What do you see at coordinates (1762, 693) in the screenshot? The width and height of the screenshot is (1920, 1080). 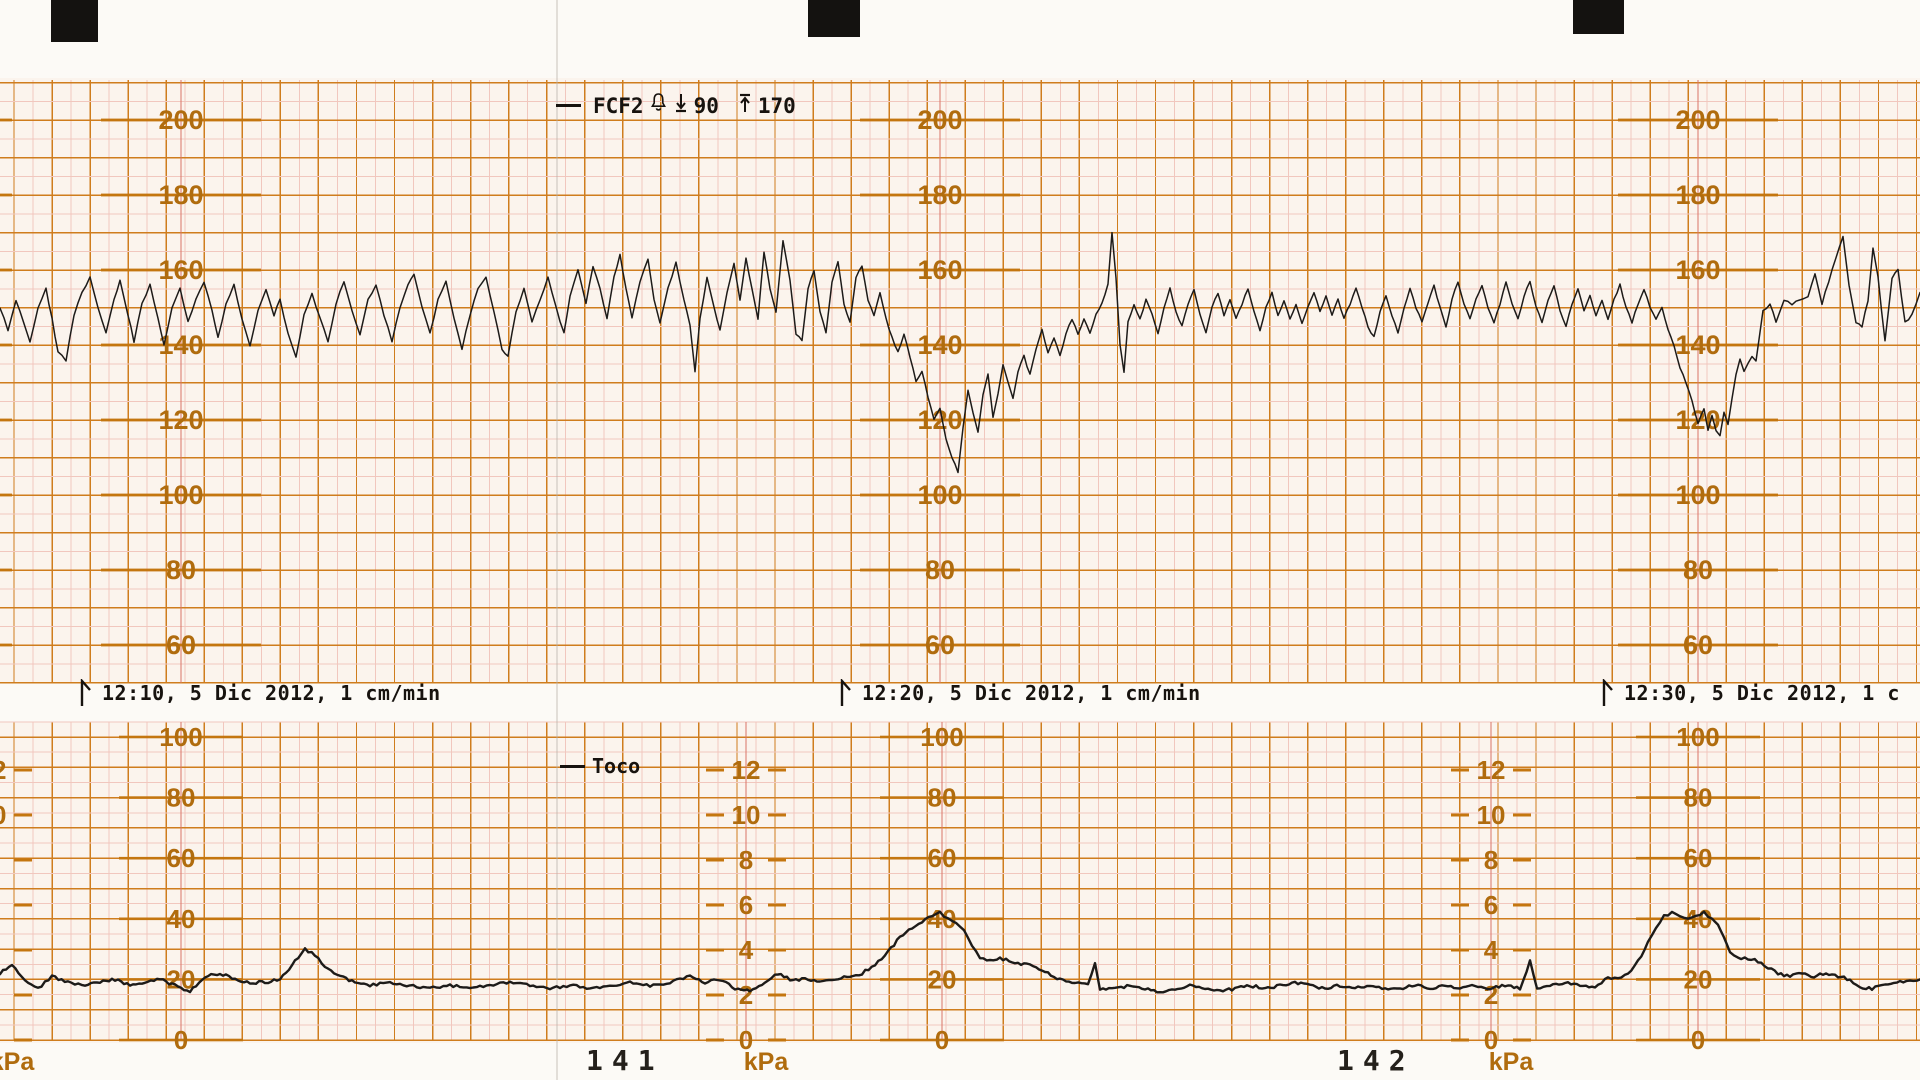 I see `timestamp-label: 12:30, 5 Dic 2012, 1 c` at bounding box center [1762, 693].